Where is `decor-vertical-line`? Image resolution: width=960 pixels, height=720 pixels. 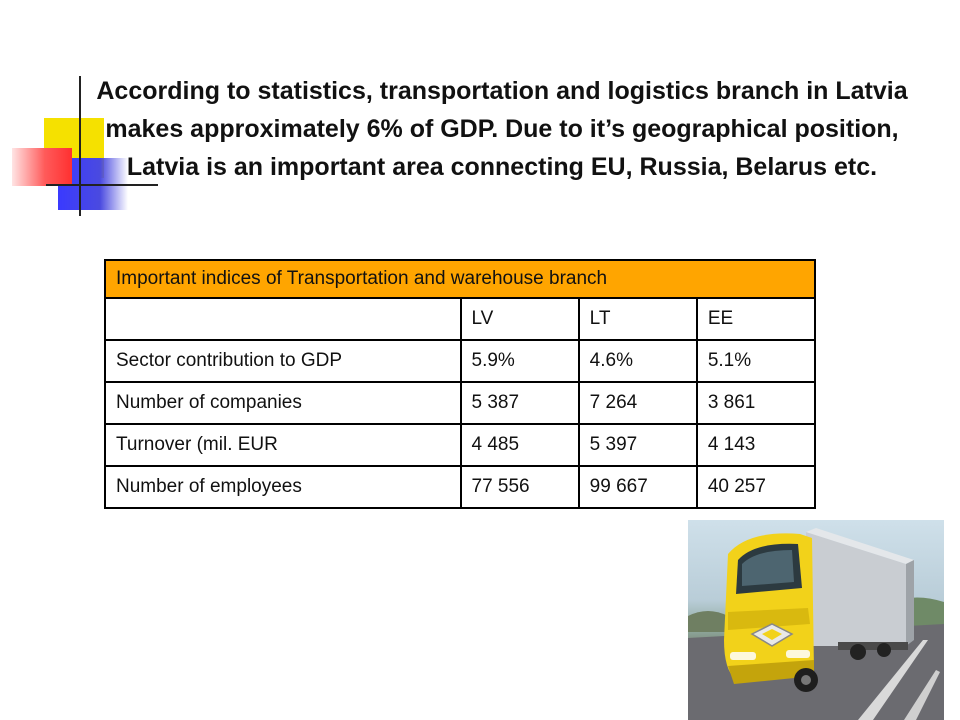
decor-vertical-line is located at coordinates (80, 146).